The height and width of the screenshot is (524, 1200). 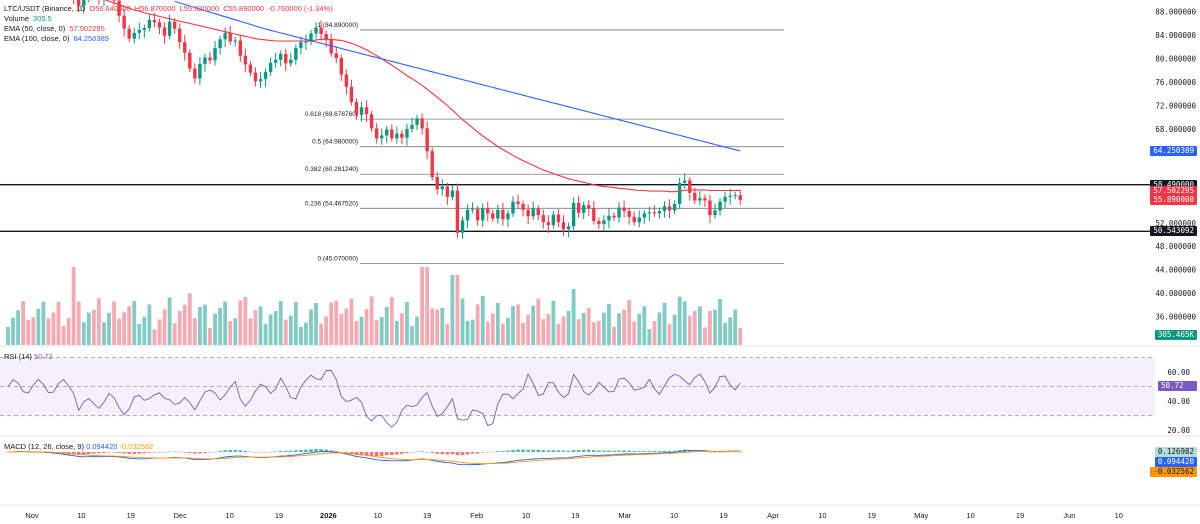 I want to click on time-tick-label: 2026, so click(x=328, y=515).